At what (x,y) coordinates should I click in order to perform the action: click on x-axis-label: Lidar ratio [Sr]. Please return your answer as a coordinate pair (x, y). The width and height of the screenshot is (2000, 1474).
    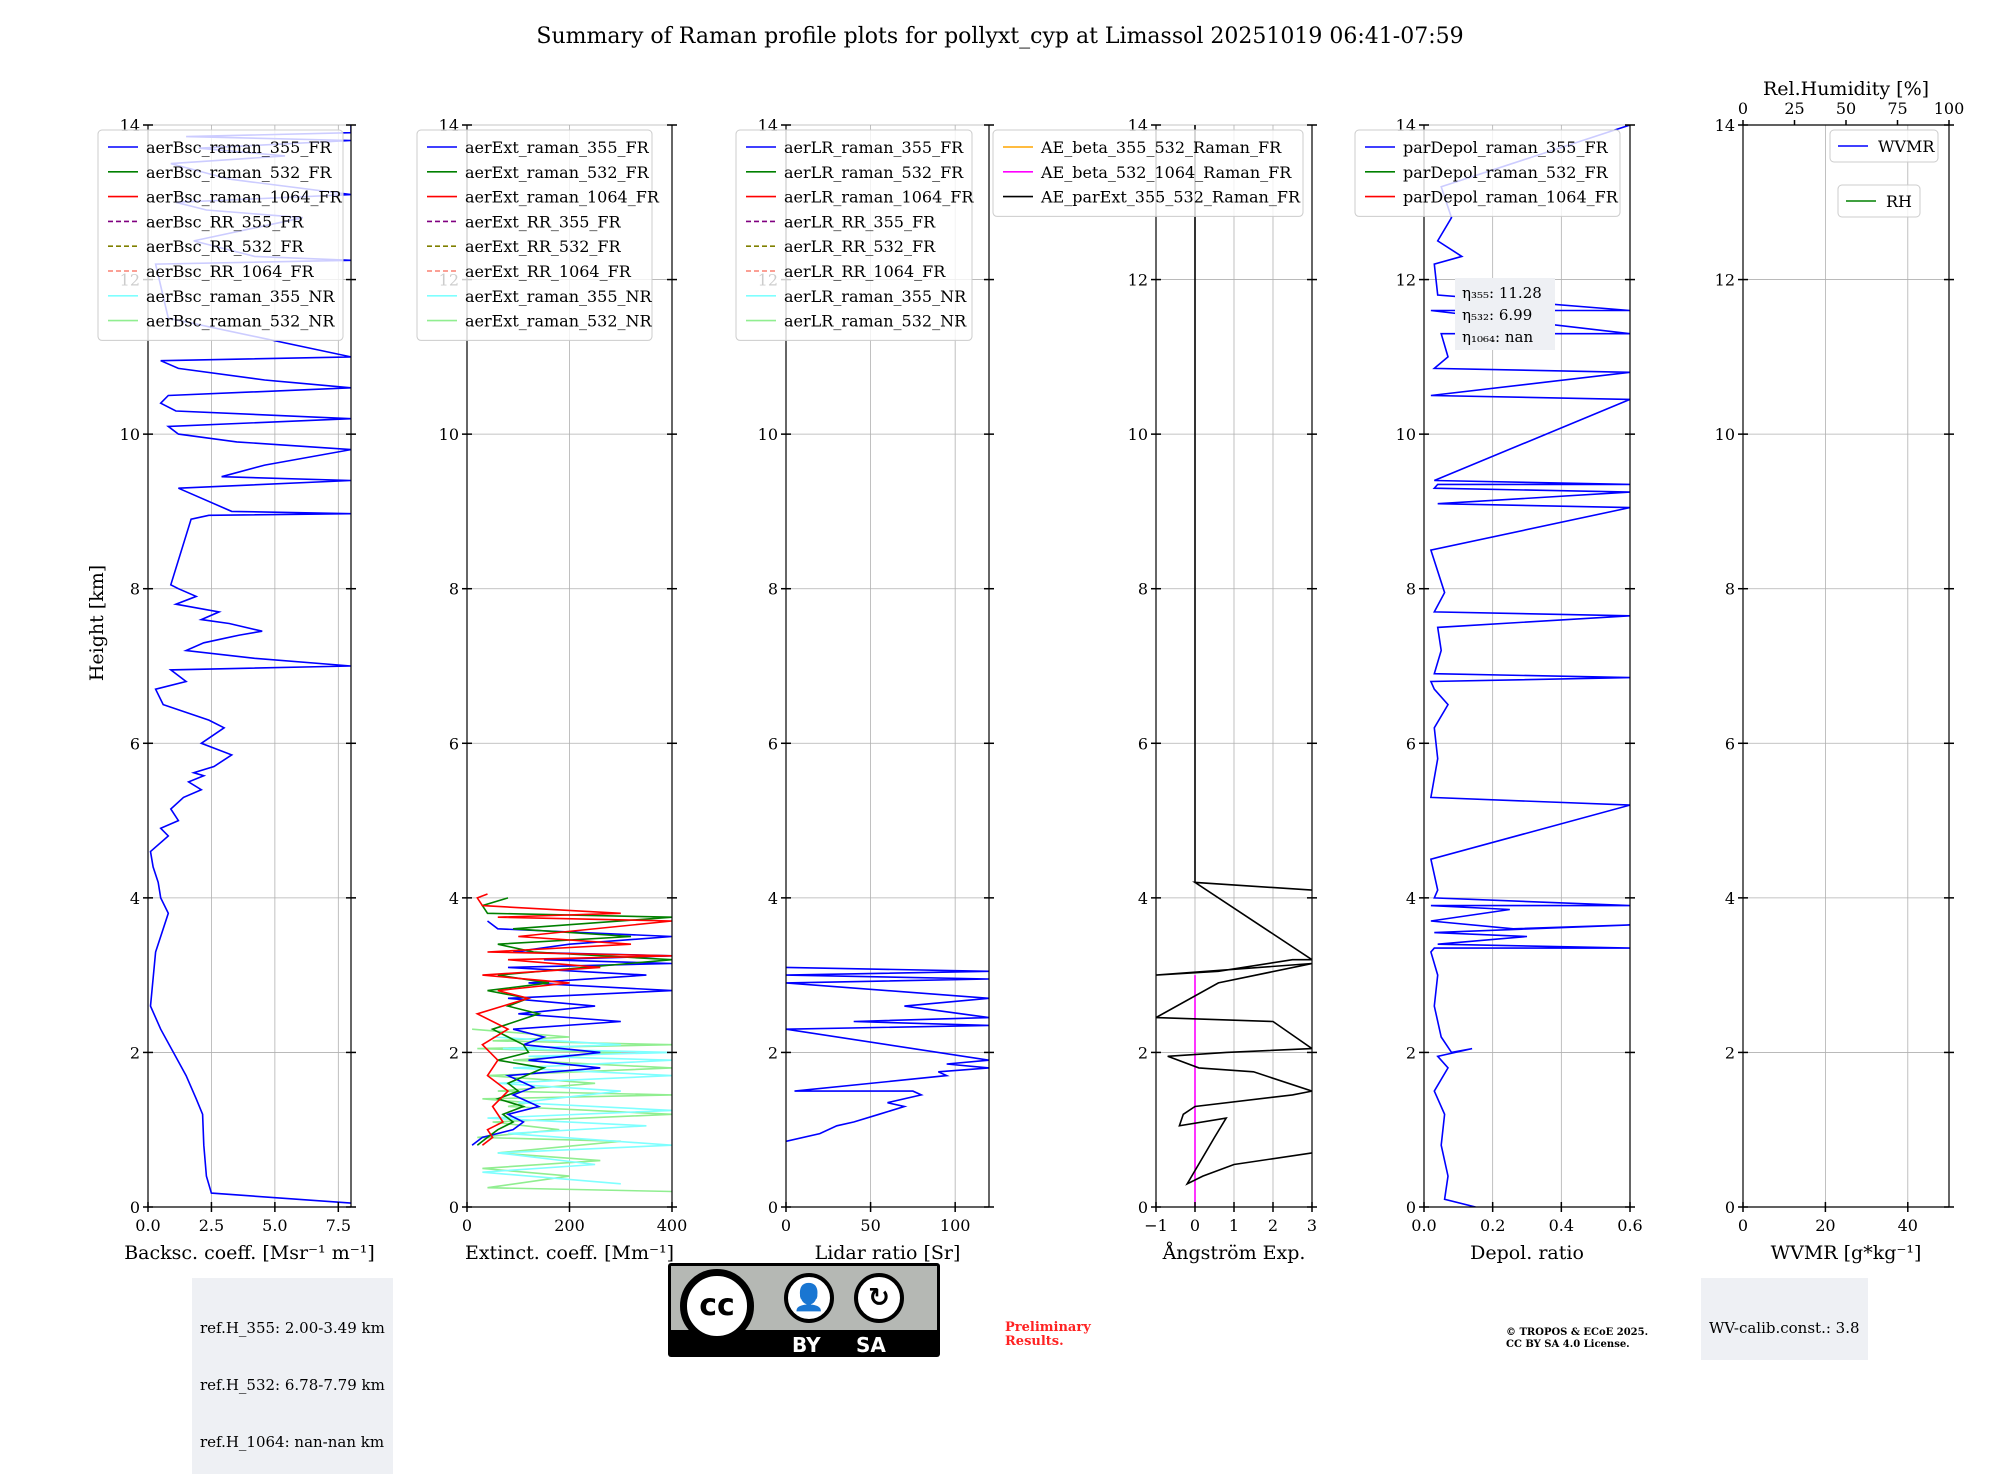
    Looking at the image, I should click on (888, 1253).